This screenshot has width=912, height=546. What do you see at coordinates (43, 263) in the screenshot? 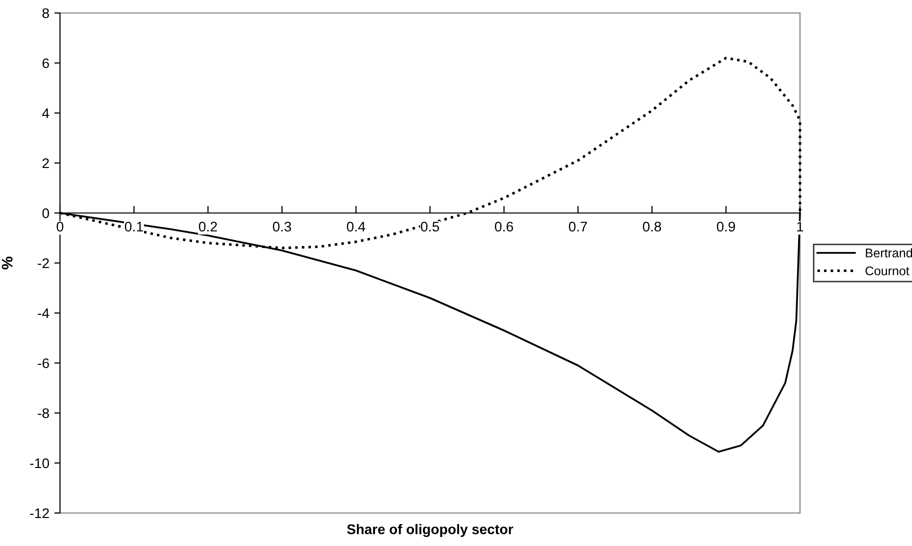
I see `y-tick-label: -2` at bounding box center [43, 263].